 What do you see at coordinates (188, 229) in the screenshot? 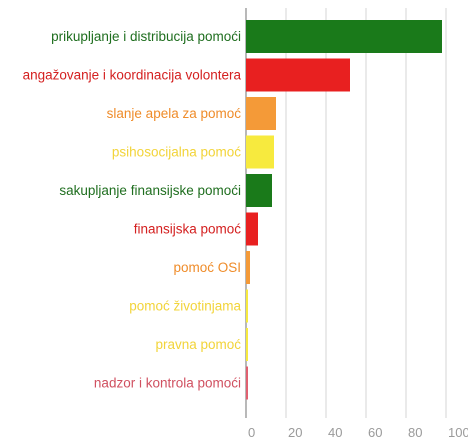
I see `category-label: finansijska pomoć` at bounding box center [188, 229].